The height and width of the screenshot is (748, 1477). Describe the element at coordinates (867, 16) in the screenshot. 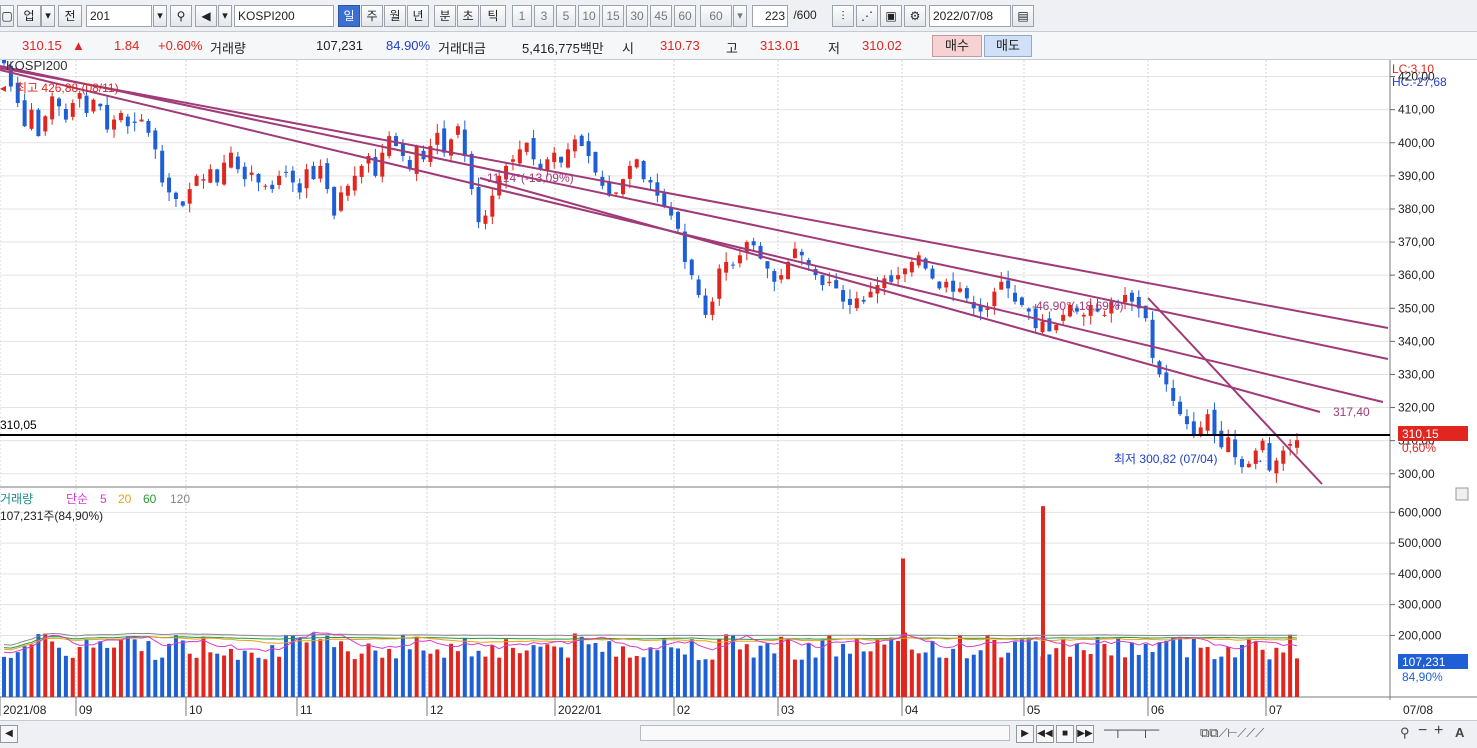

I see `indicator-icon: ⋰` at that location.